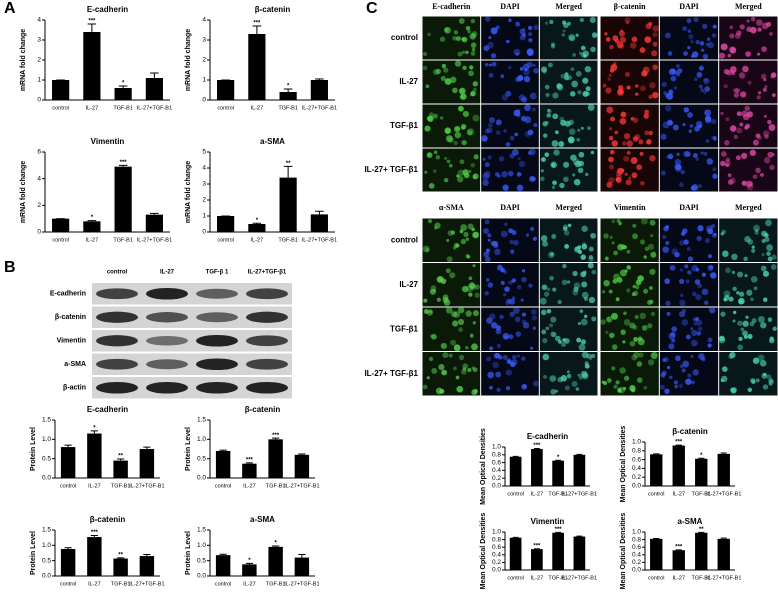  Describe the element at coordinates (217, 317) in the screenshot. I see `blot-band` at that location.